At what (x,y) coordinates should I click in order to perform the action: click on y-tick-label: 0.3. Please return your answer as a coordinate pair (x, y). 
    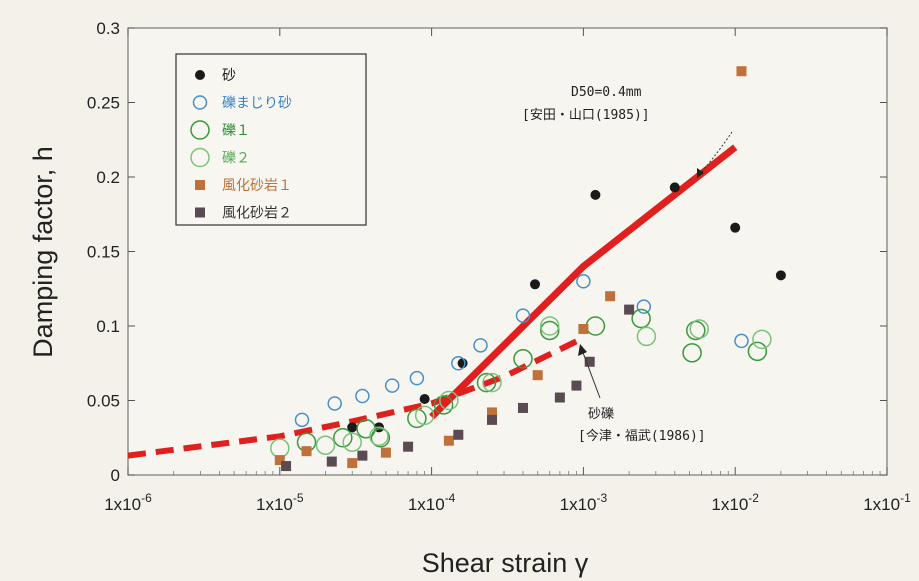
    Looking at the image, I should click on (108, 28).